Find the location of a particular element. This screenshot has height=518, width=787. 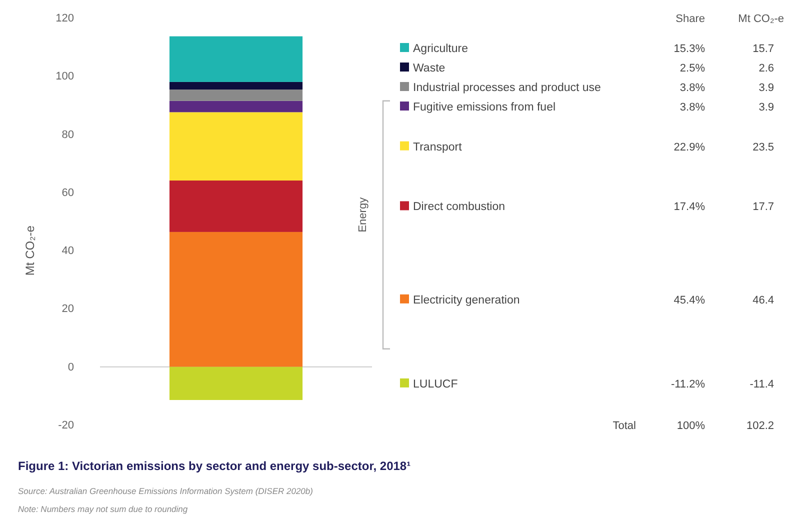

text: Total is located at coordinates (624, 426).